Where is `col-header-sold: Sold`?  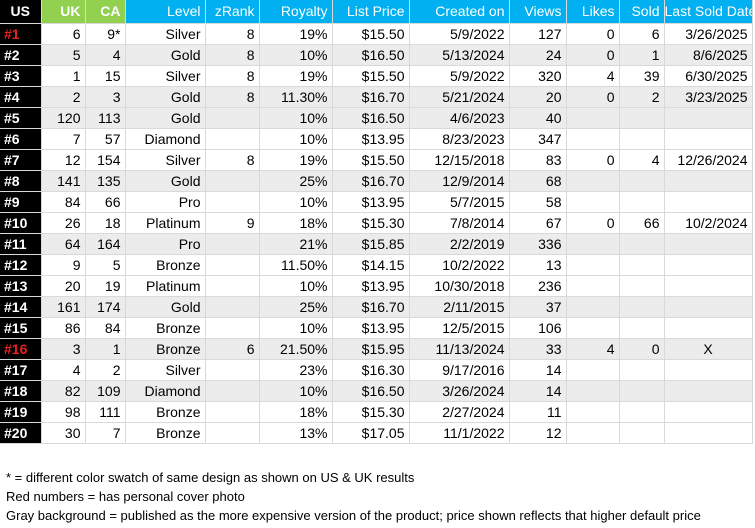 col-header-sold: Sold is located at coordinates (642, 12).